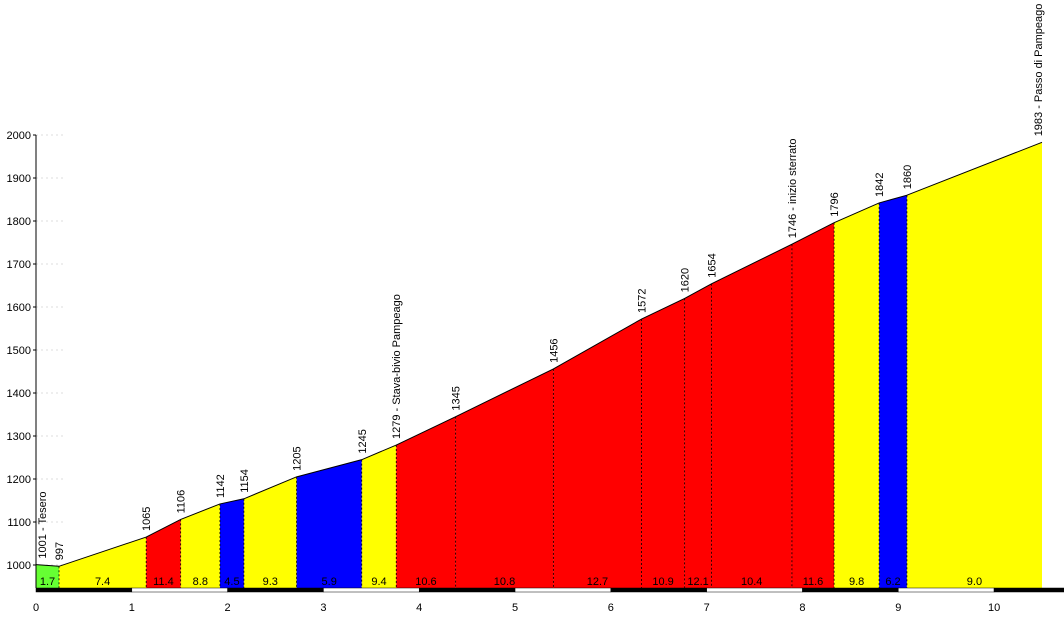 This screenshot has height=619, width=1064. I want to click on y-tick-label: 1900, so click(19, 179).